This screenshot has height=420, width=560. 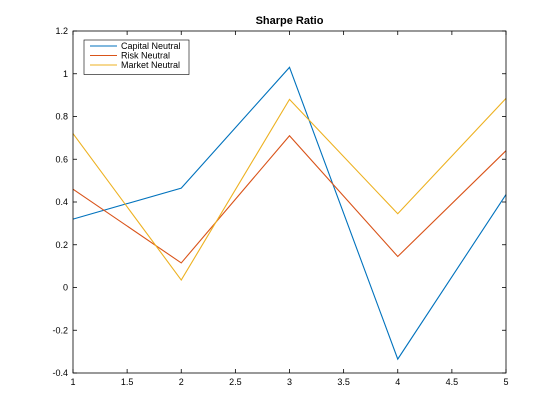 What do you see at coordinates (505, 382) in the screenshot?
I see `x-tick-label: 5` at bounding box center [505, 382].